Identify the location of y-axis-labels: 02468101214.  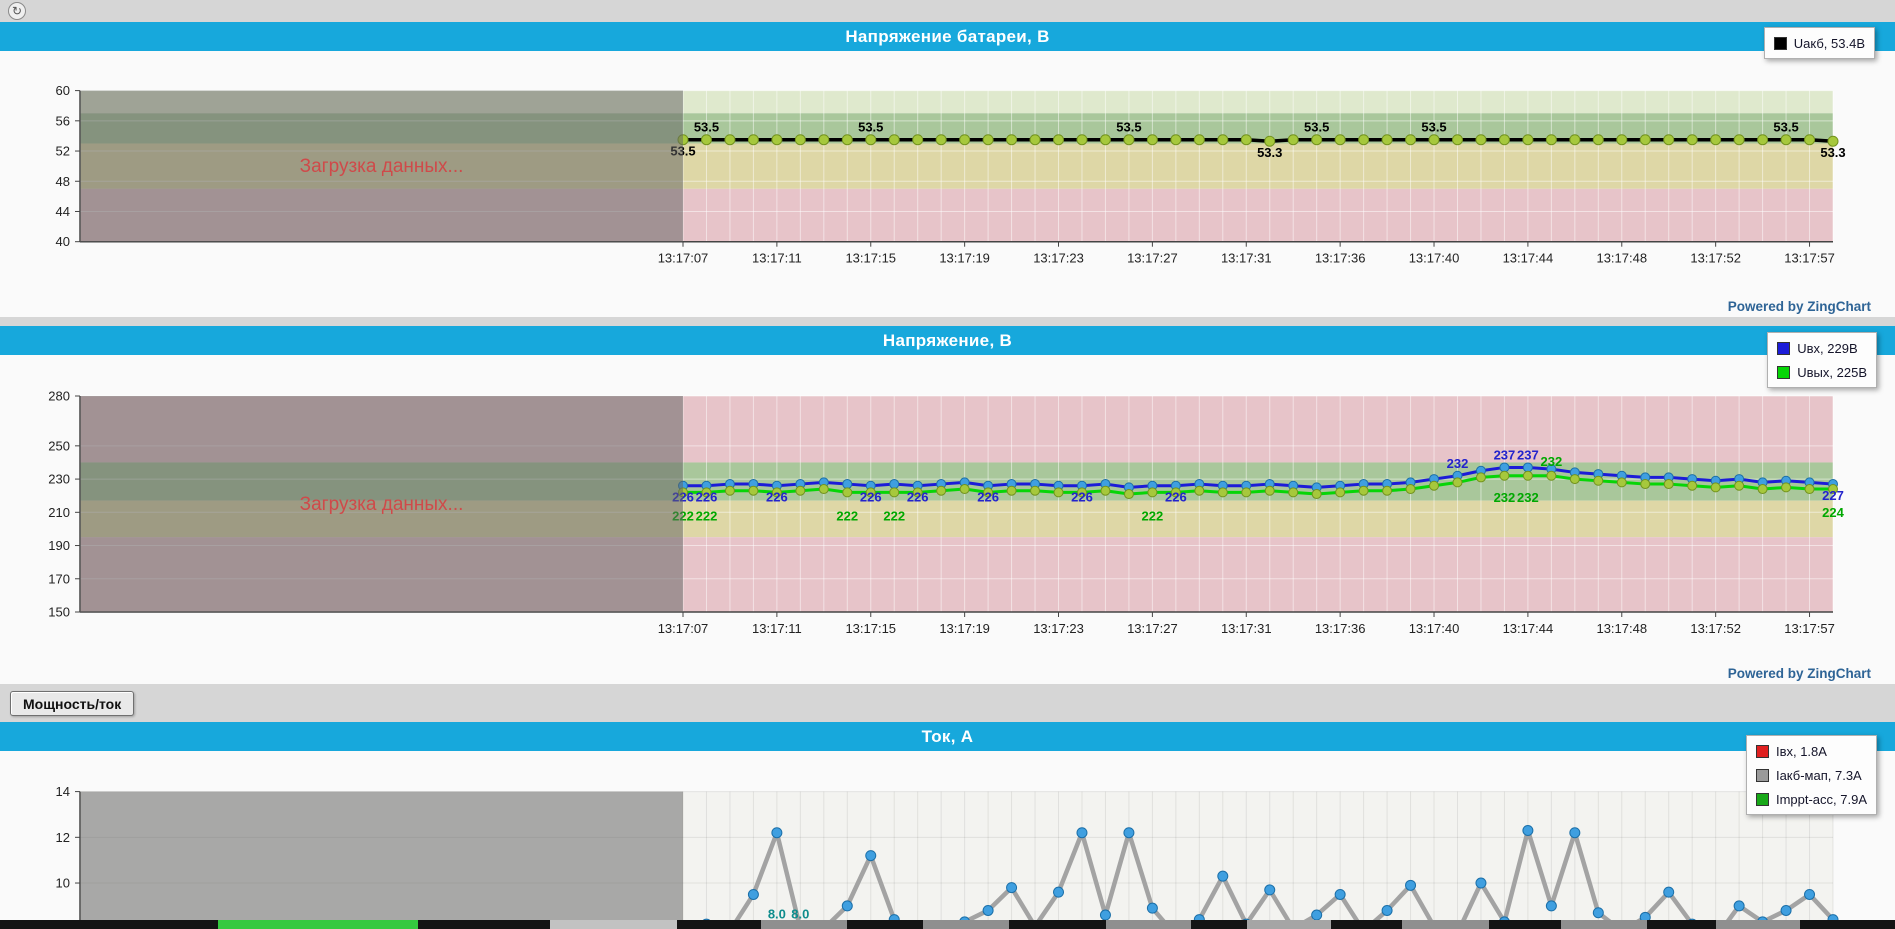
(63, 856).